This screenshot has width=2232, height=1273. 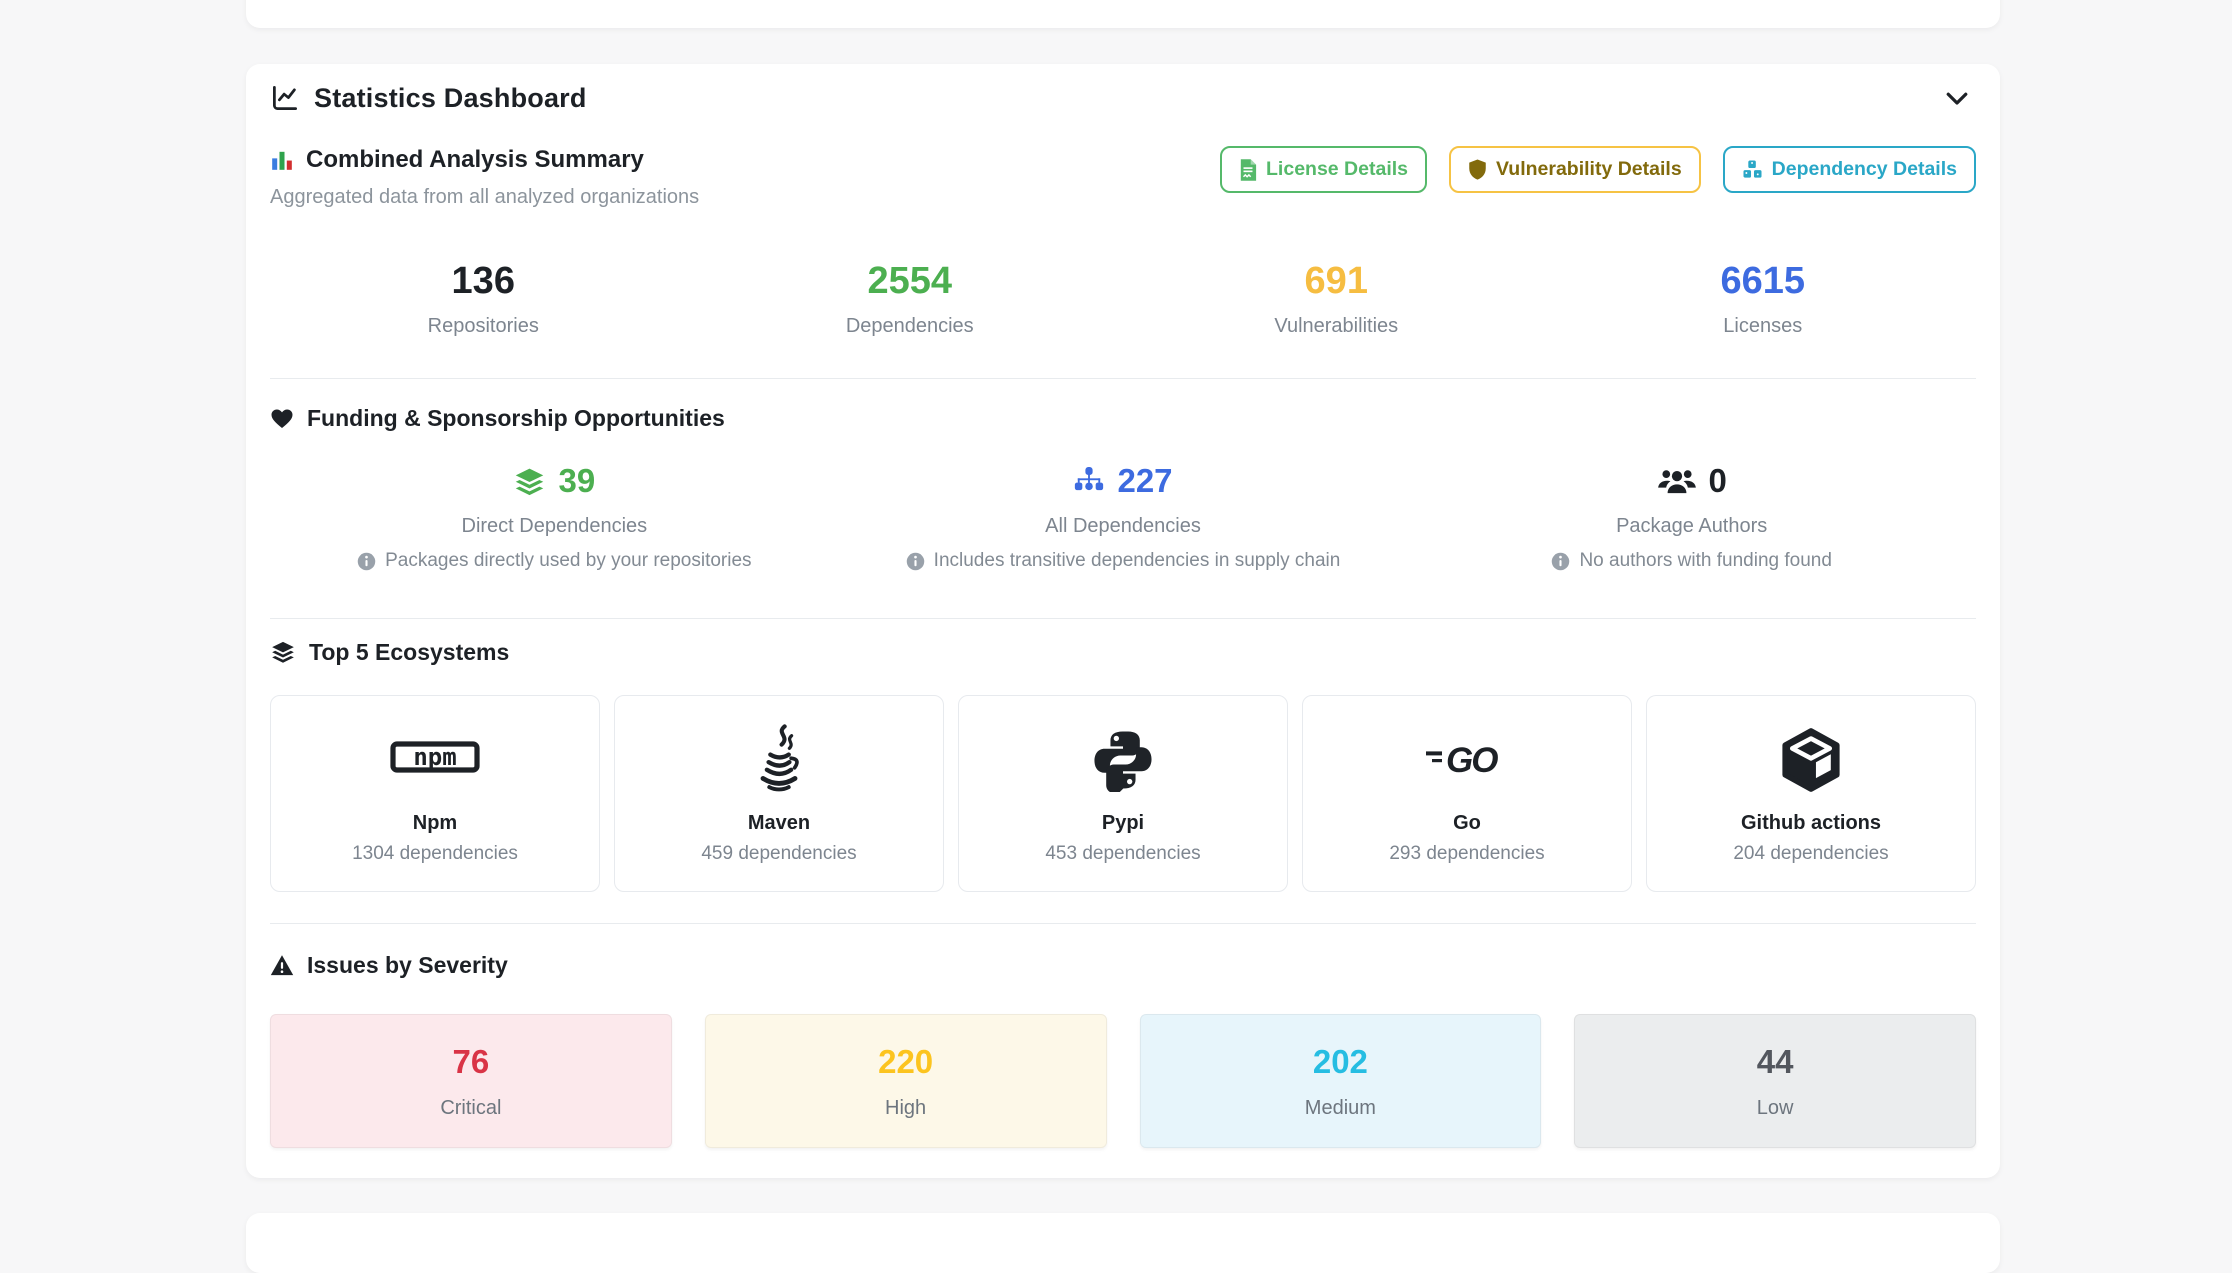 What do you see at coordinates (1123, 14) in the screenshot?
I see `previous-card-partial` at bounding box center [1123, 14].